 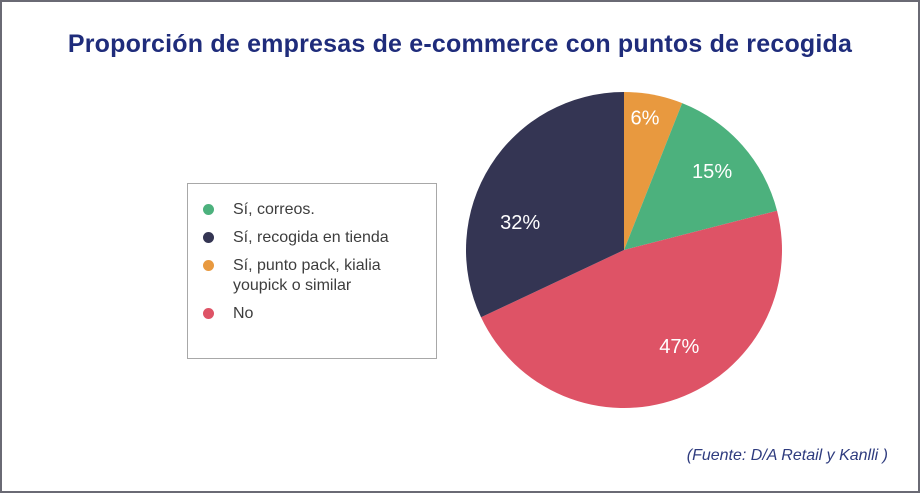 I want to click on legend-item-1: Sí, recogida en tienda, so click(x=319, y=238).